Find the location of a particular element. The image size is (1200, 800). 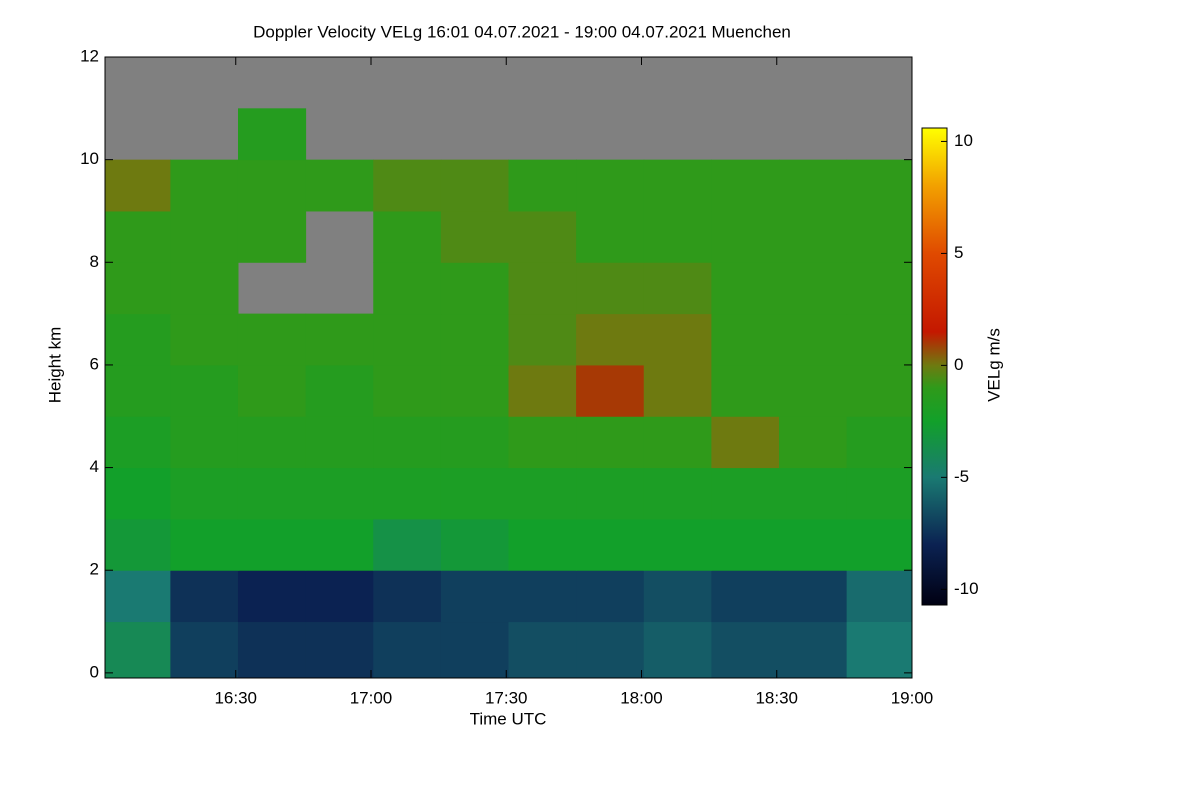

y-tick-label: 4 is located at coordinates (94, 466).